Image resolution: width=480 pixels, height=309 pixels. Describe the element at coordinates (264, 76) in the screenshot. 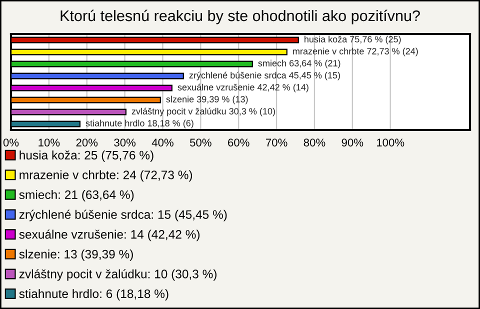

I see `data-label: zrýchlené búšenie srdca 45,45 % (15)` at that location.